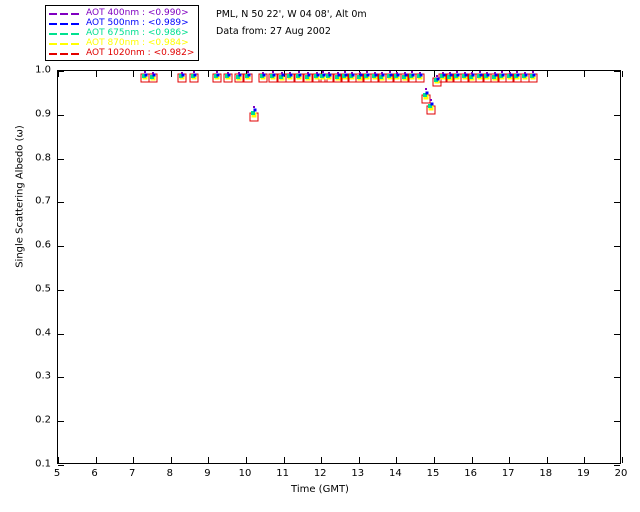 This screenshot has width=640, height=512. What do you see at coordinates (621, 473) in the screenshot?
I see `x-axis-tick-label: 20` at bounding box center [621, 473].